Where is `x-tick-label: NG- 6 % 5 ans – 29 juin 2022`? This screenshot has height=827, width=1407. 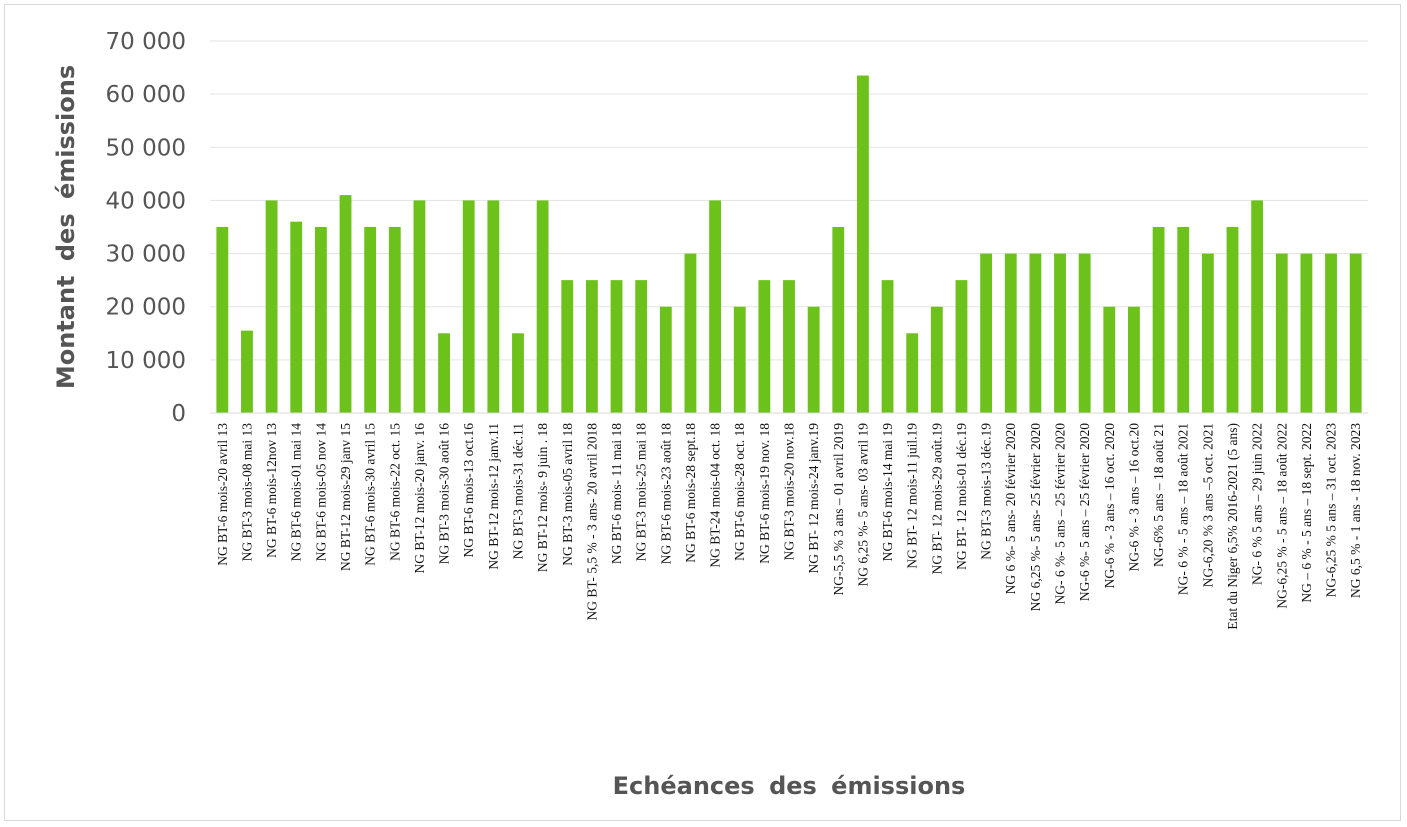 x-tick-label: NG- 6 % 5 ans – 29 juin 2022 is located at coordinates (1257, 504).